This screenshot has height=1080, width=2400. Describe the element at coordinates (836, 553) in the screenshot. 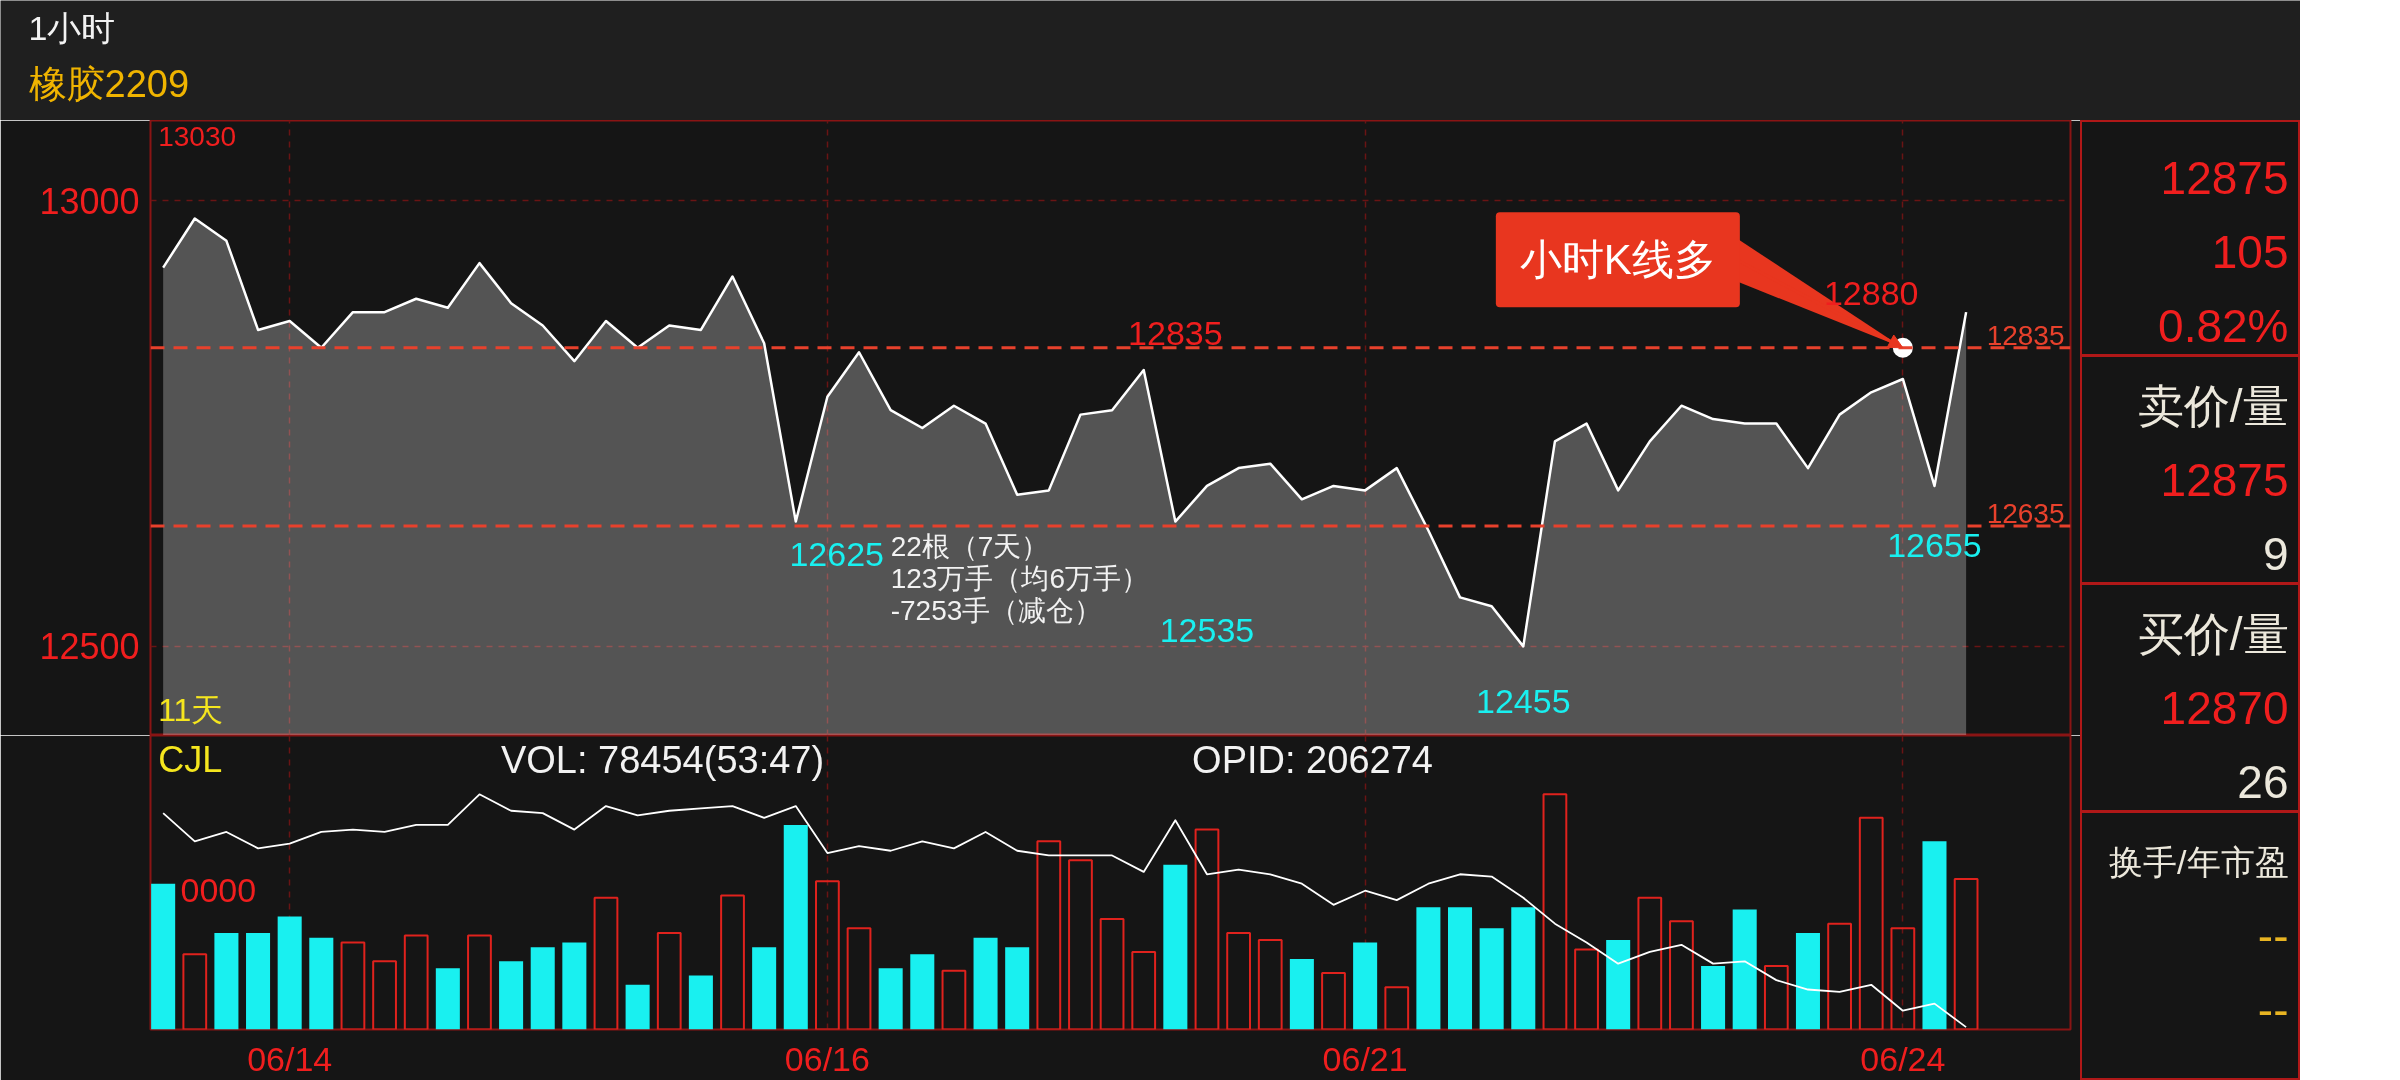

I see `annotation: 12625` at that location.